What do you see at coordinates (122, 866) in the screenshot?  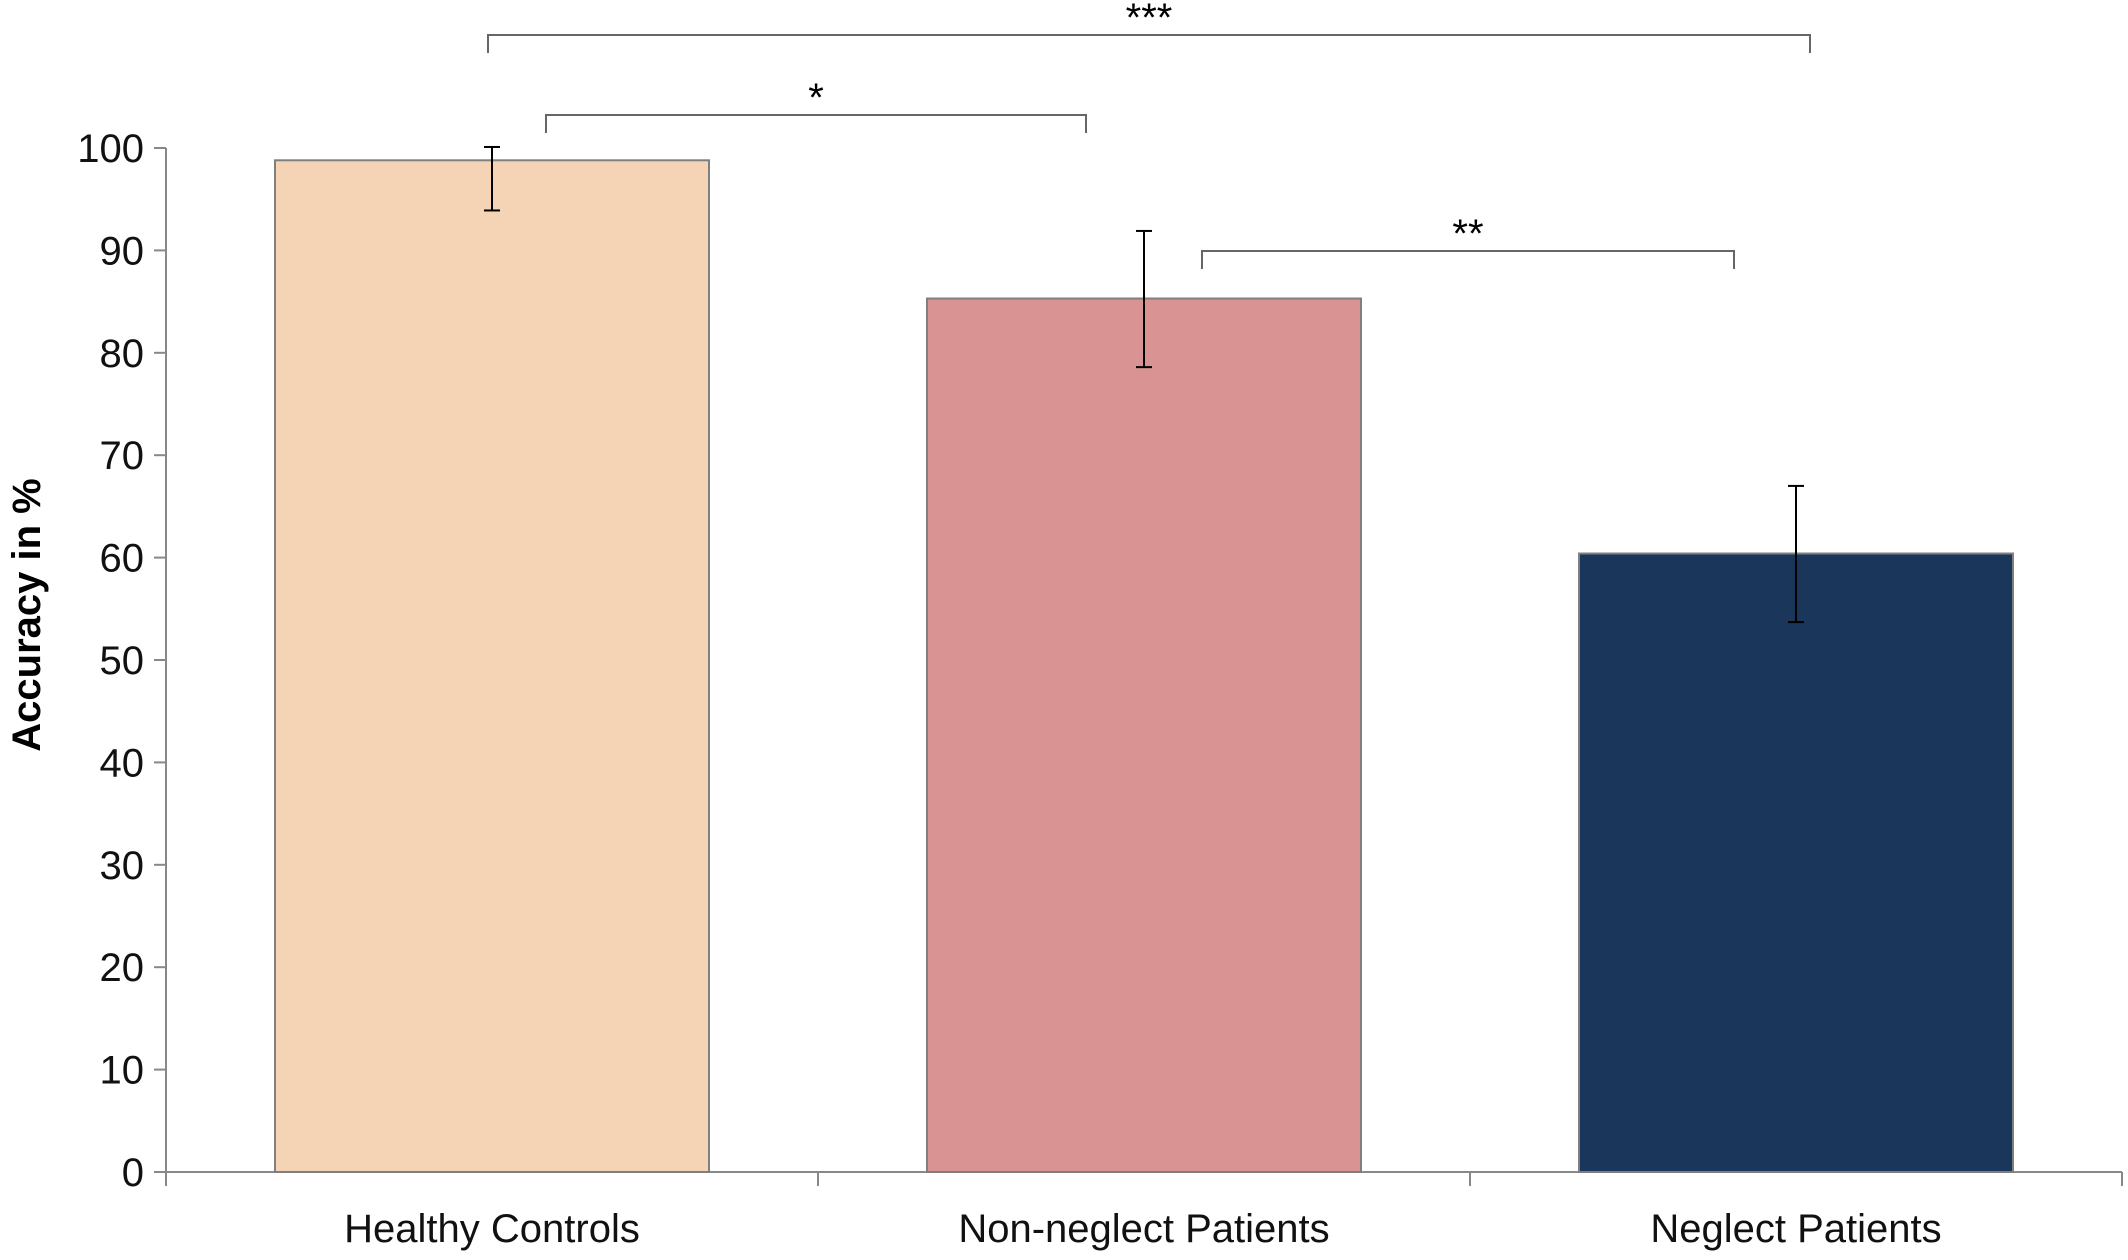 I see `y-tick-label: 30` at bounding box center [122, 866].